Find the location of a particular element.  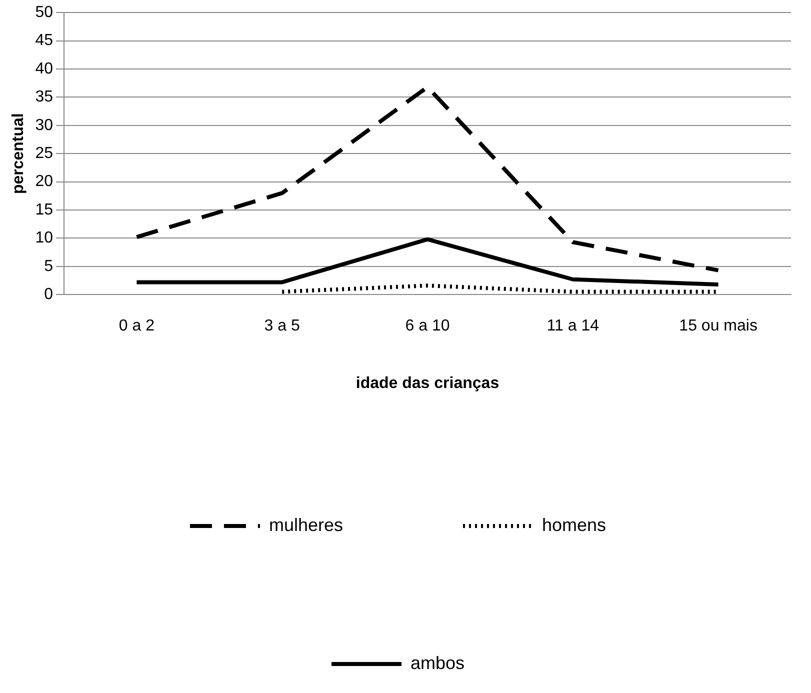

y-tick-label: 35 is located at coordinates (44, 97).